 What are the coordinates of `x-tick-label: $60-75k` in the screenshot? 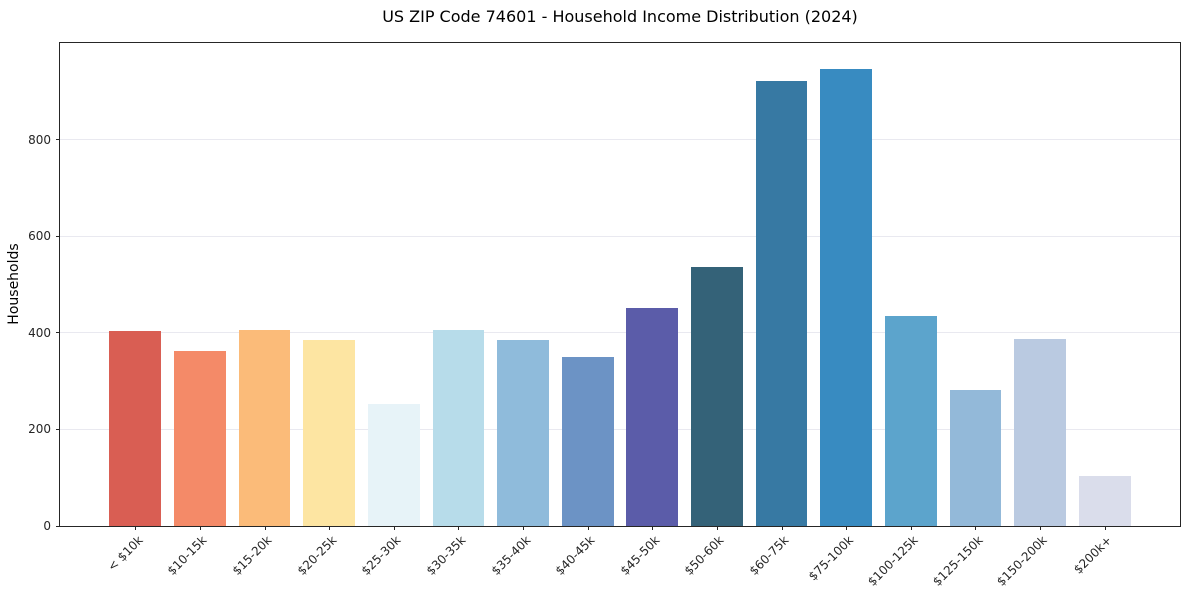 It's located at (769, 555).